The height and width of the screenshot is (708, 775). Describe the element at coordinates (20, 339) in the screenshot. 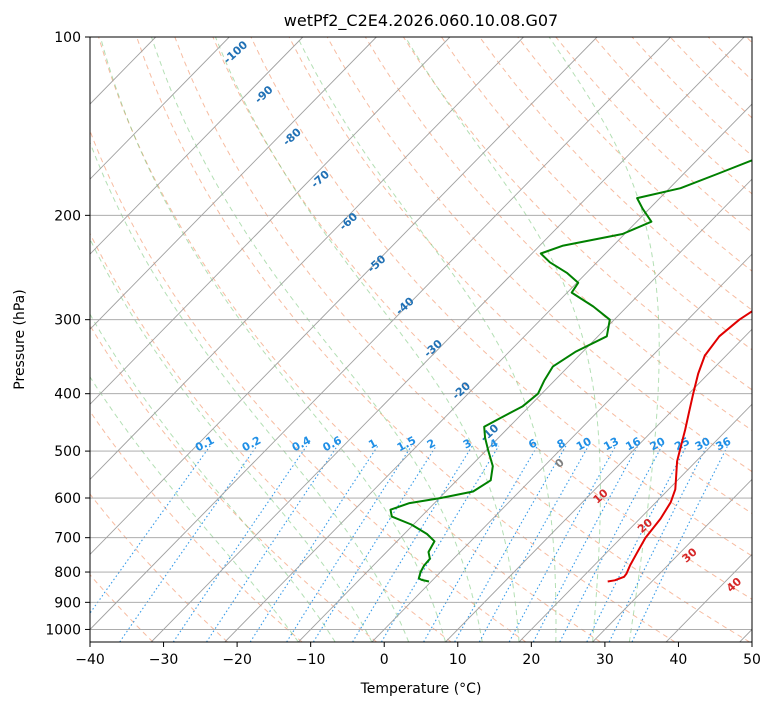

I see `y-axis-label: Pressure (hPa)` at that location.